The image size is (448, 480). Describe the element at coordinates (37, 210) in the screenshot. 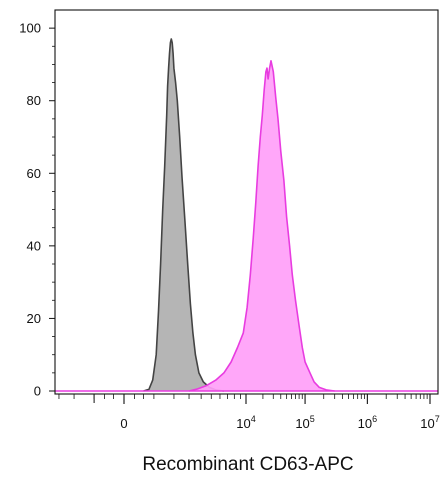

I see `y-axis: 0 20 40 60 80 100` at that location.